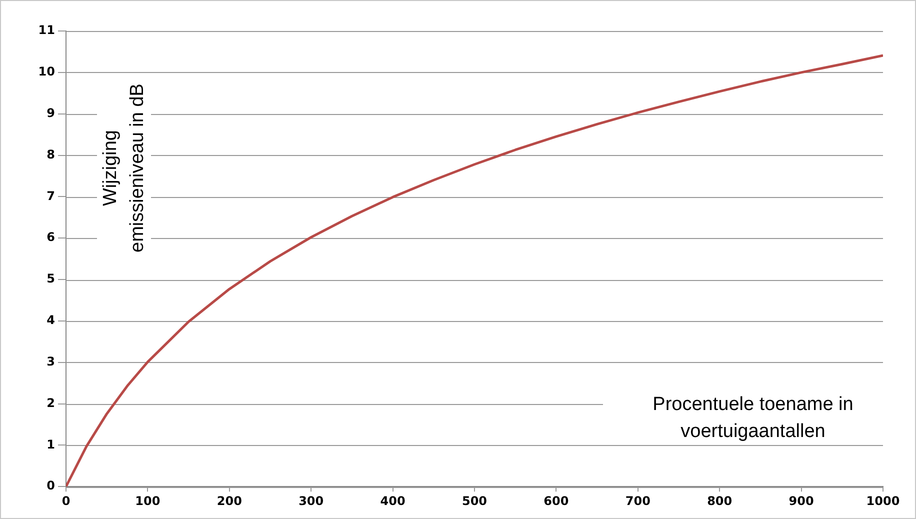  Describe the element at coordinates (124, 168) in the screenshot. I see `y-axis-title: Wijziging emissieniveau in dB` at that location.